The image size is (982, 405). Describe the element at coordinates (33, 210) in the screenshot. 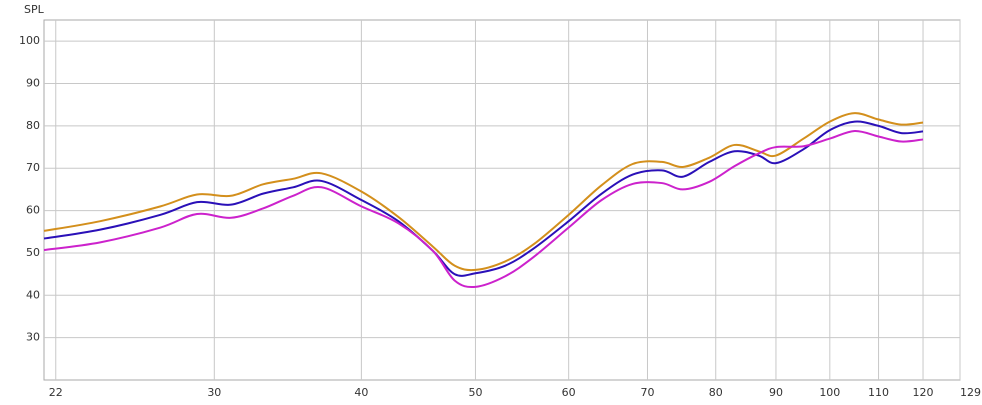

I see `y-tick-label: 60` at that location.